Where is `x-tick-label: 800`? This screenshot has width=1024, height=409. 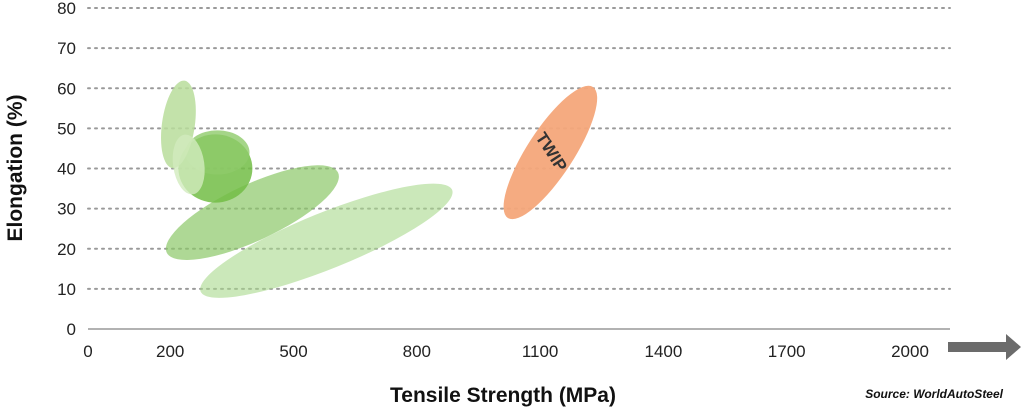
x-tick-label: 800 is located at coordinates (417, 351).